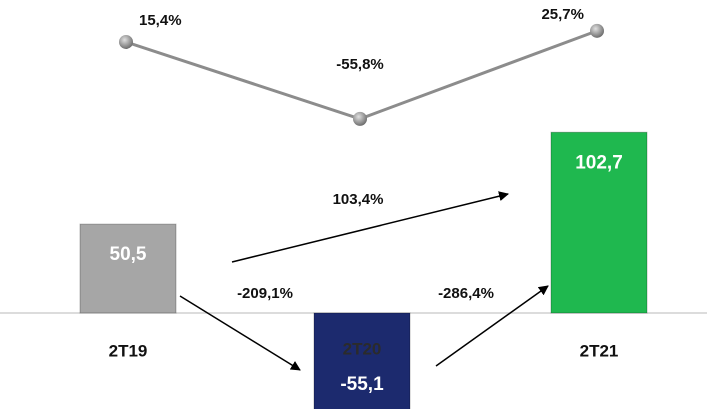 Image resolution: width=707 pixels, height=414 pixels. Describe the element at coordinates (128, 254) in the screenshot. I see `value-label: 50,5` at that location.